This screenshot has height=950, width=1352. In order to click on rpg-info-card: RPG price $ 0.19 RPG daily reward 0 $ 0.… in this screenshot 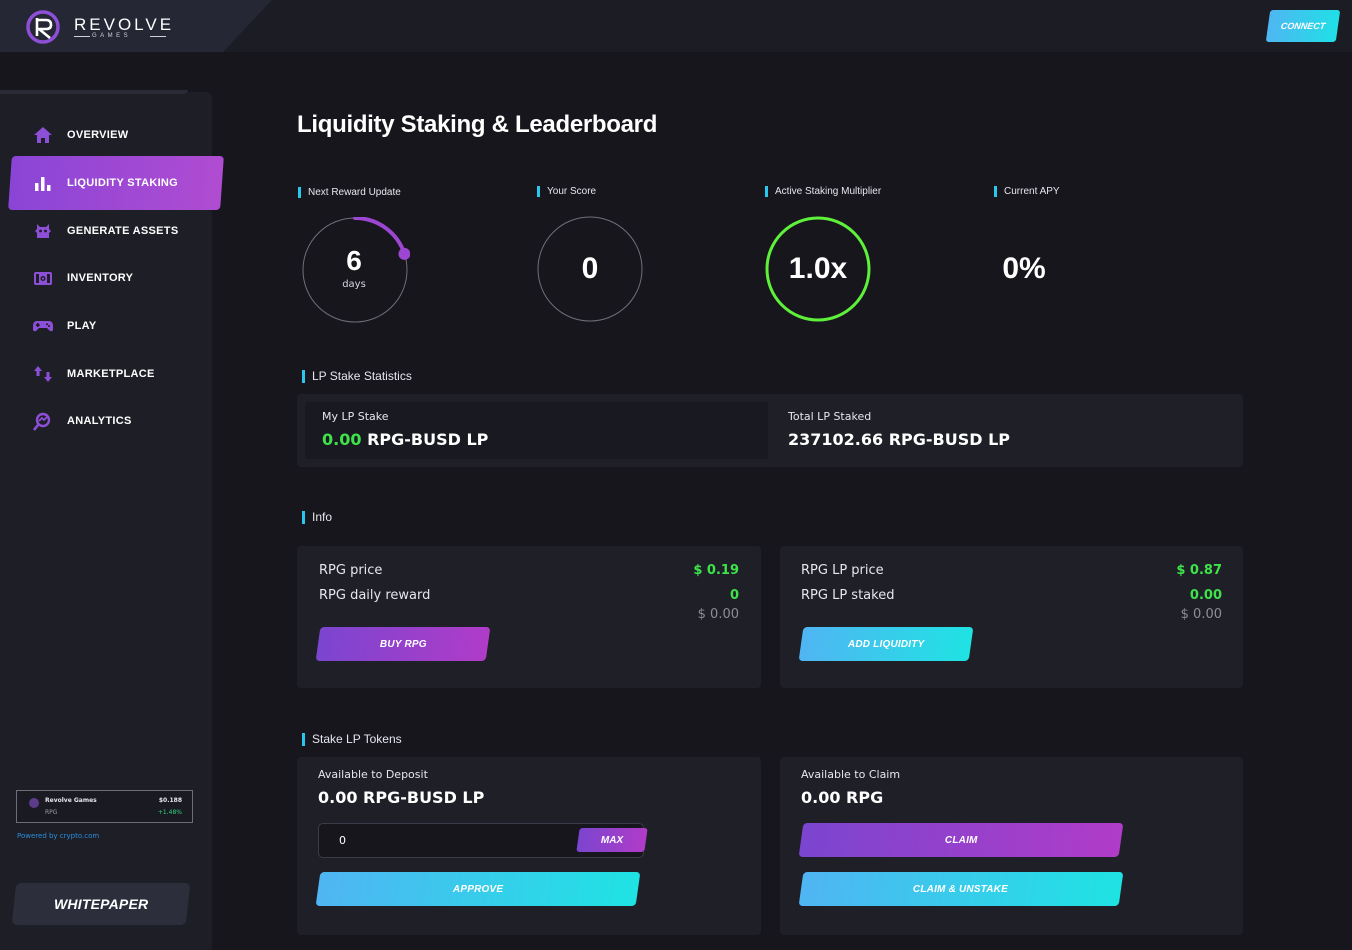, I will do `click(529, 617)`.